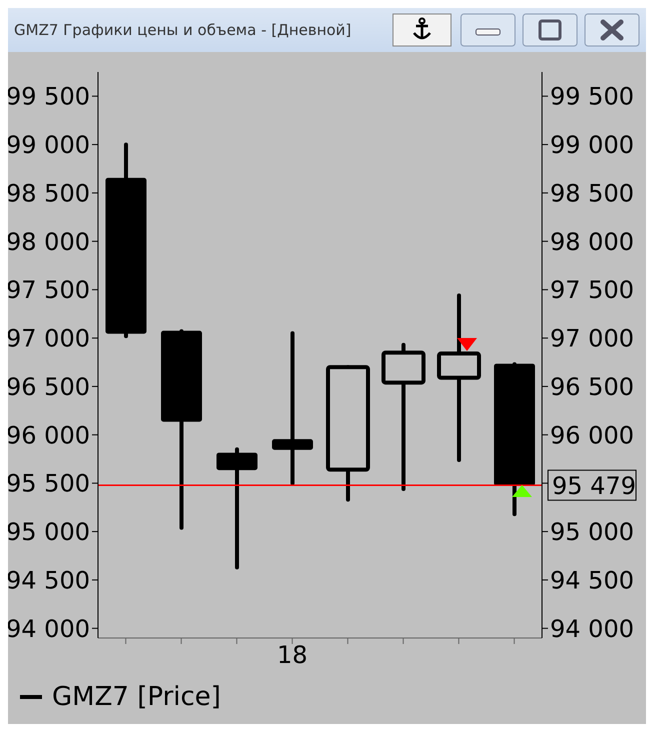 Image resolution: width=654 pixels, height=754 pixels. I want to click on y2-tick-label: 96 500, so click(592, 386).